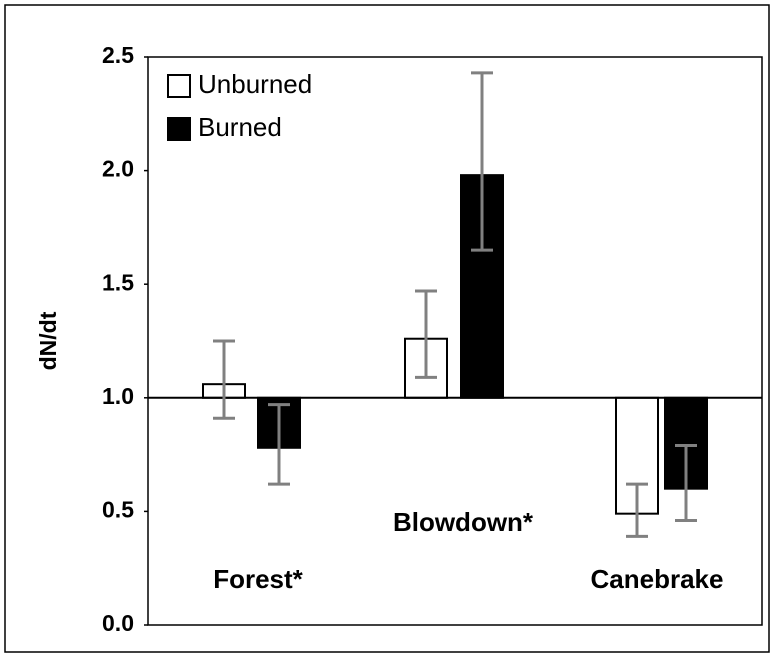 Image resolution: width=774 pixels, height=657 pixels. Describe the element at coordinates (657, 579) in the screenshot. I see `category-label: Canebrake` at that location.